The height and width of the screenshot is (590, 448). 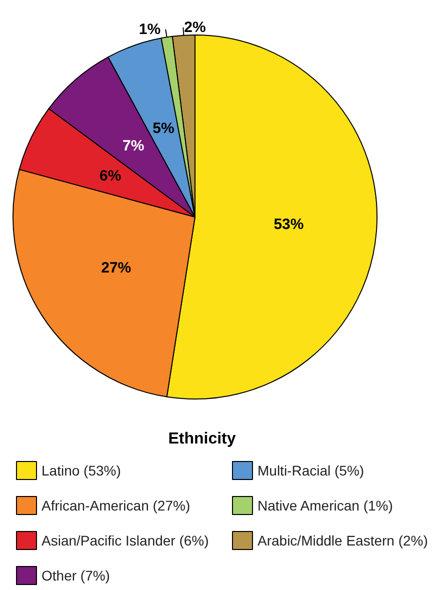 I want to click on data-label: 27%, so click(x=116, y=268).